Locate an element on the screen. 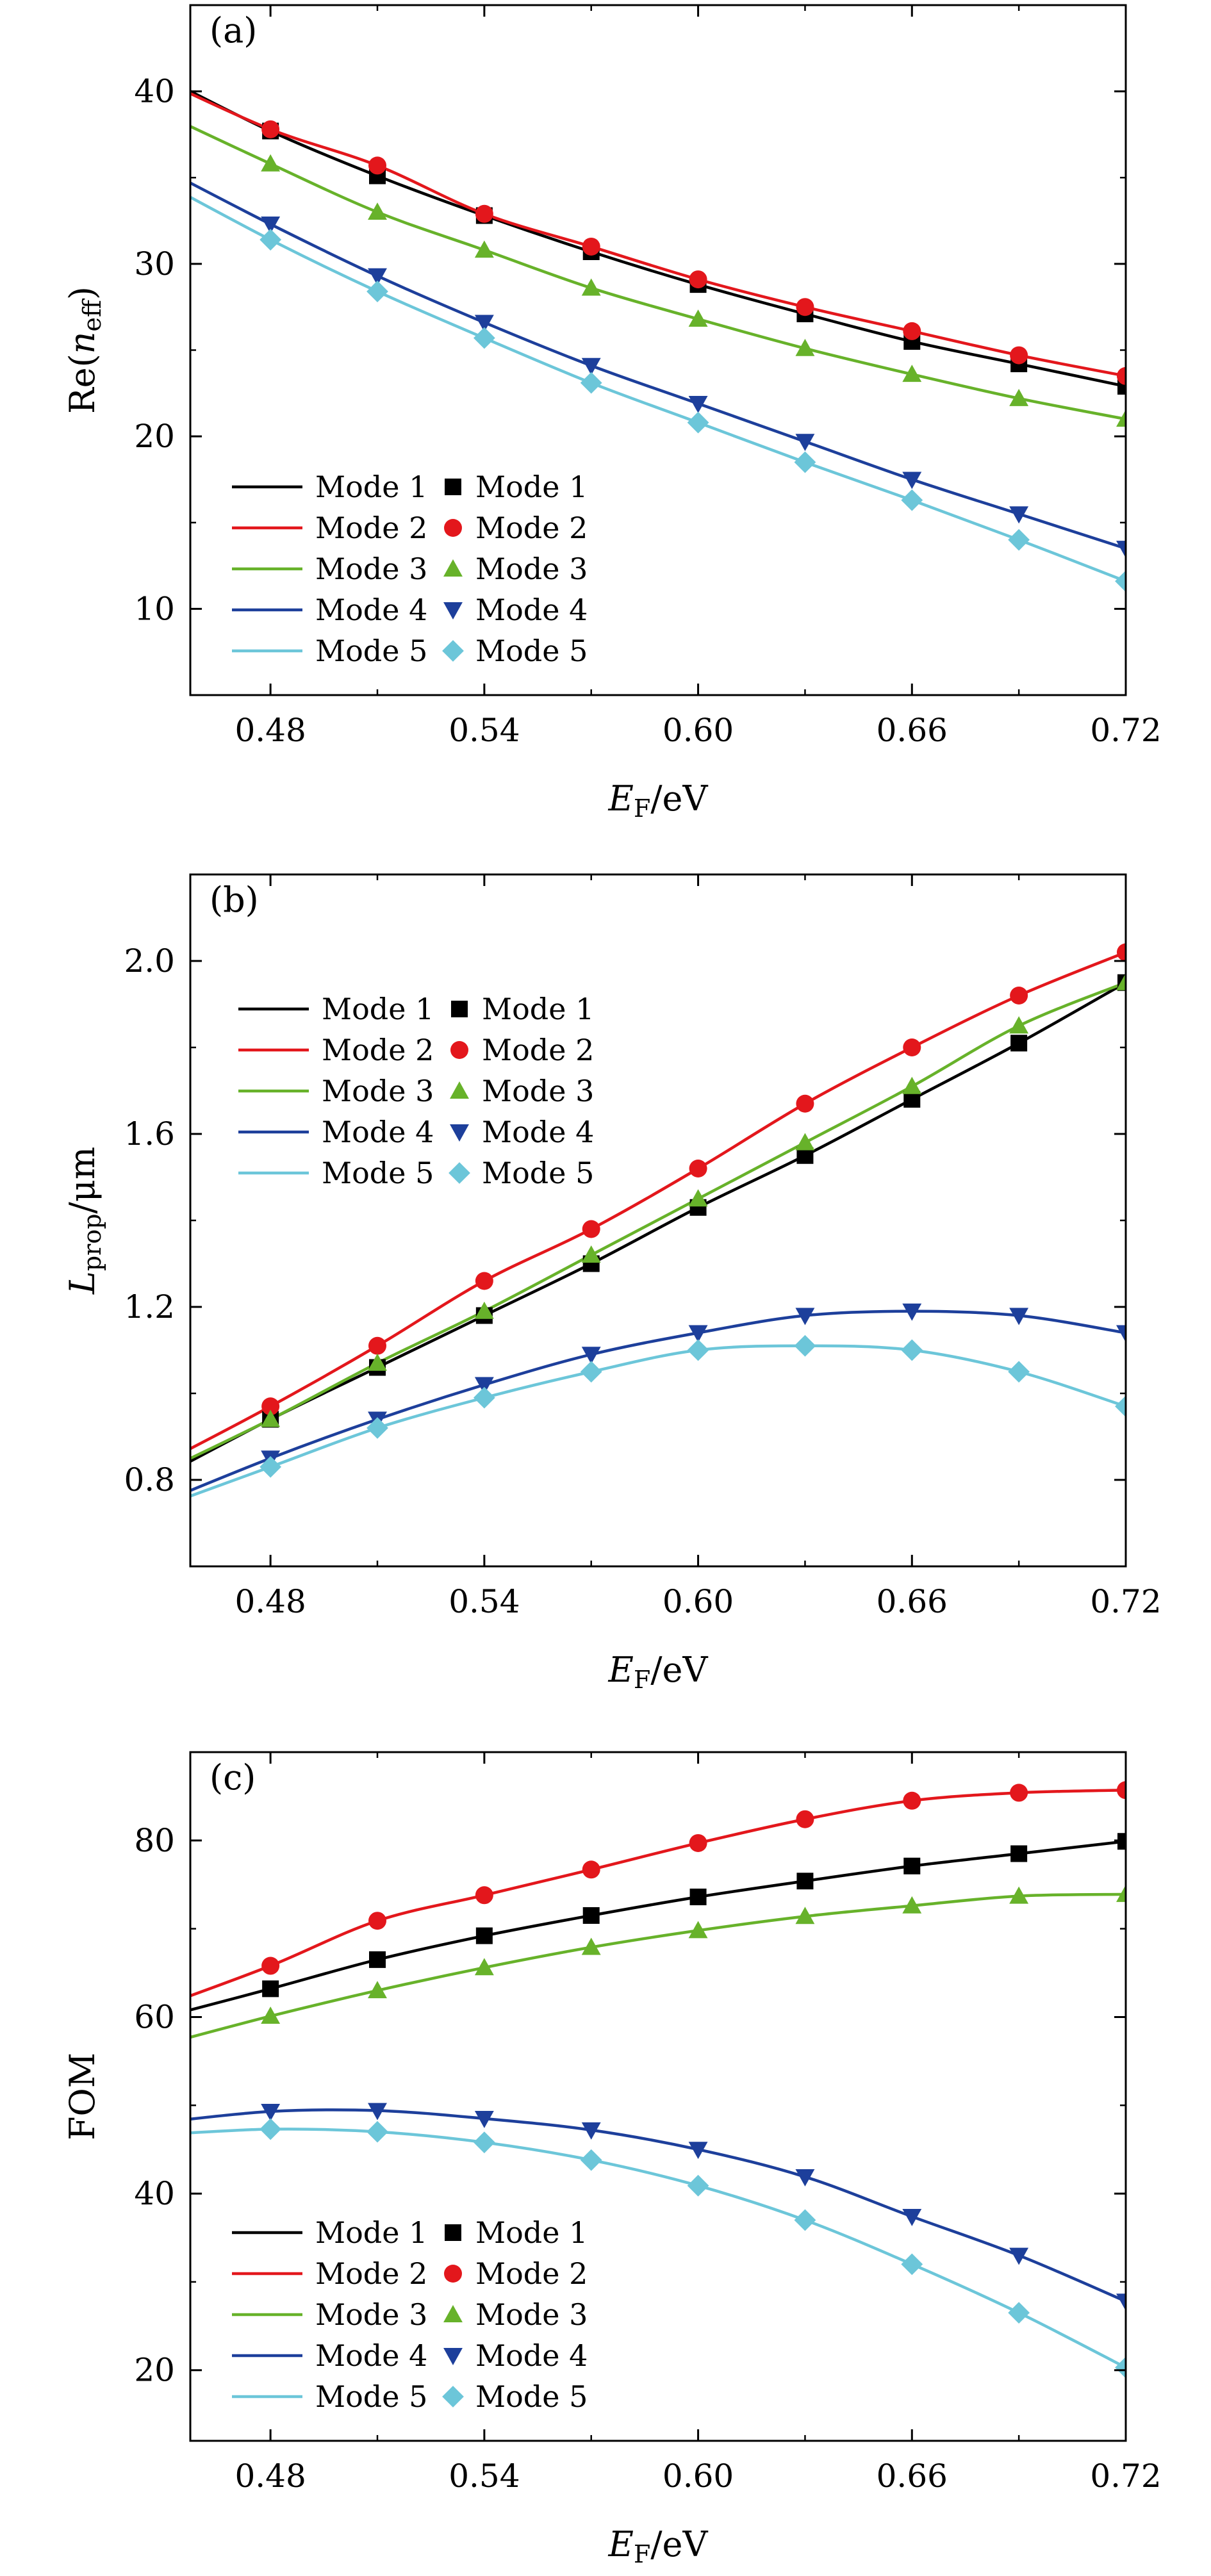 This screenshot has width=1211, height=2576. y-tick-label: 2.0 is located at coordinates (149, 961).